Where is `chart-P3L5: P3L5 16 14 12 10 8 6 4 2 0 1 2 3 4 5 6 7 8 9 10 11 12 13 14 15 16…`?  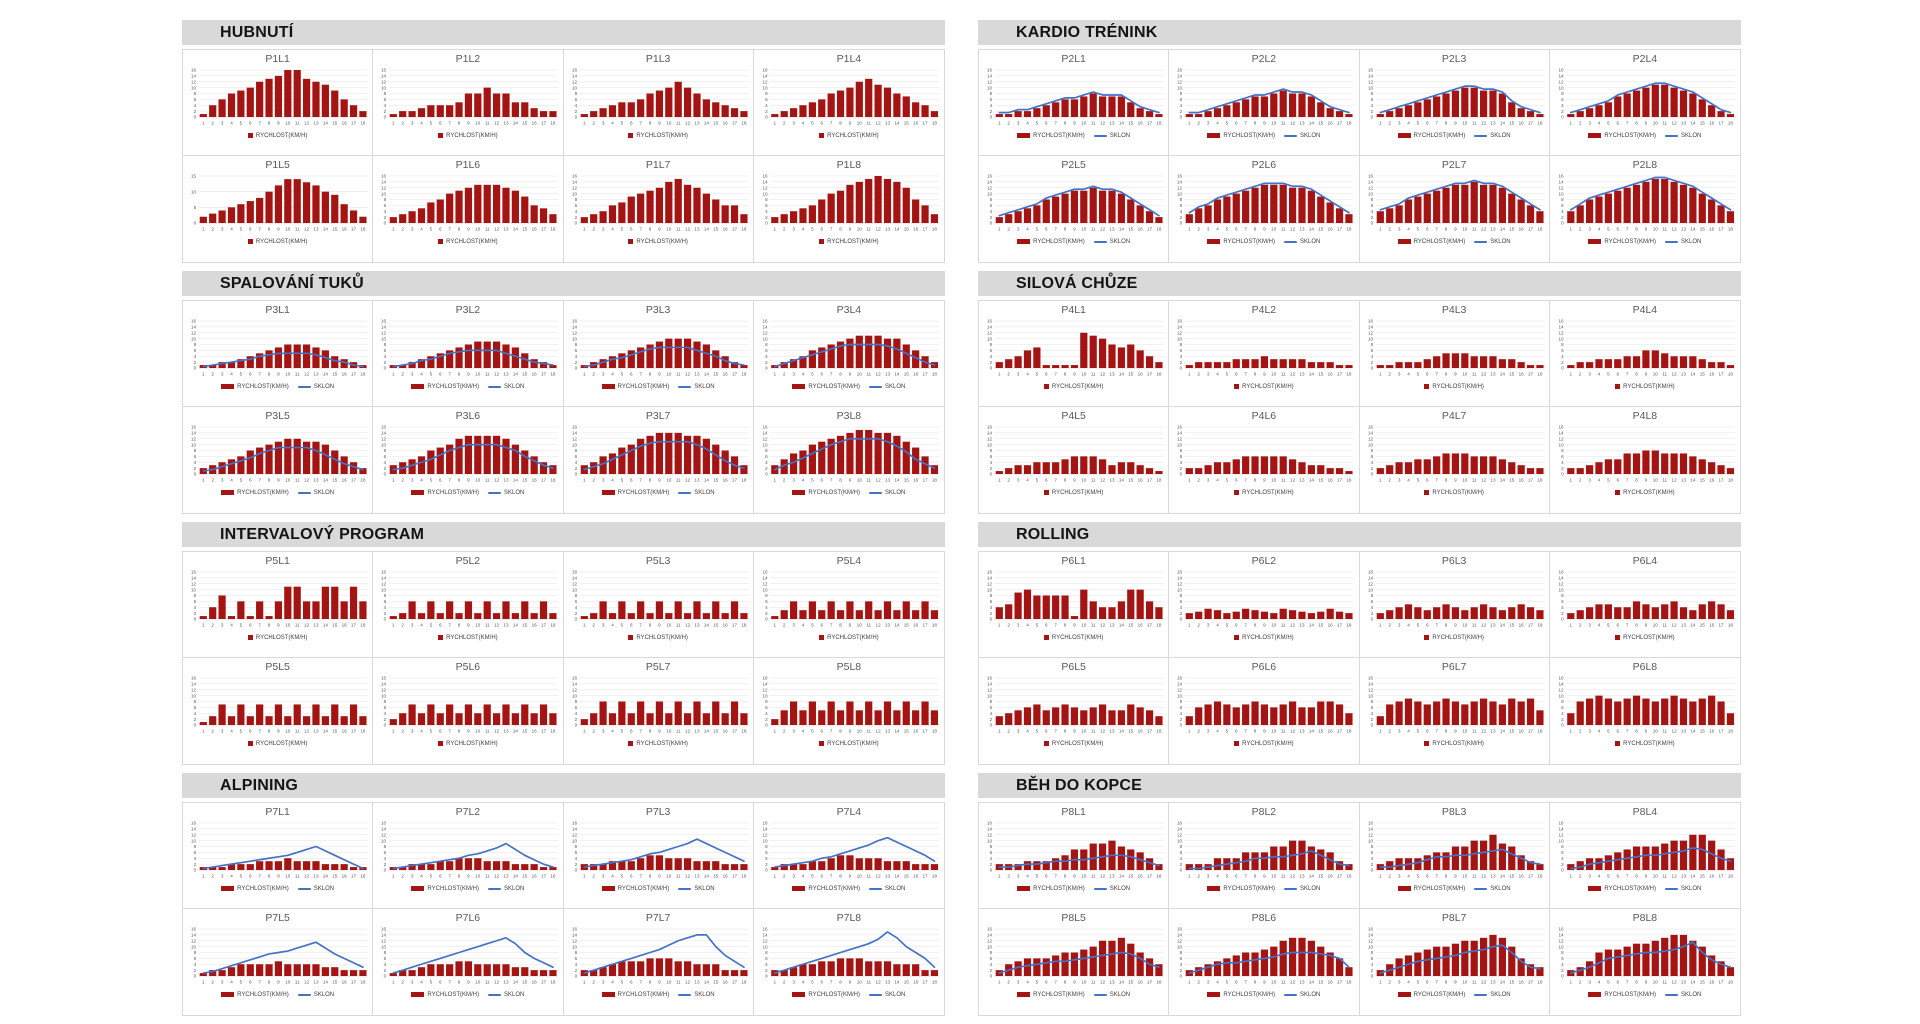
chart-P3L5: P3L5 16 14 12 10 8 6 4 2 0 1 2 3 4 5 6 7 8 9 10 11 12 13 14 15 16… is located at coordinates (278, 460).